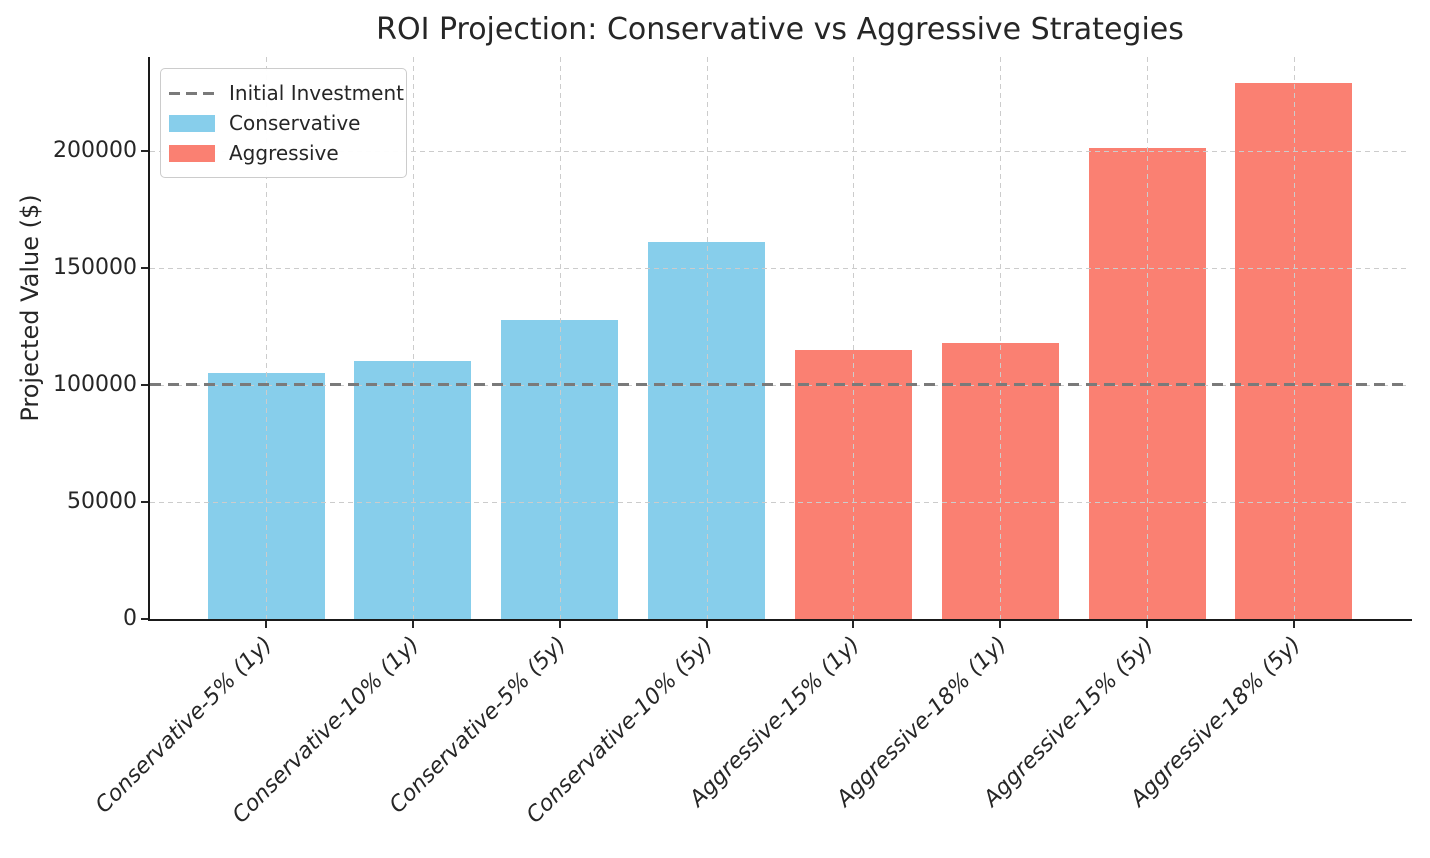 The width and height of the screenshot is (1430, 858). Describe the element at coordinates (130, 618) in the screenshot. I see `y-tick-label: 0` at that location.